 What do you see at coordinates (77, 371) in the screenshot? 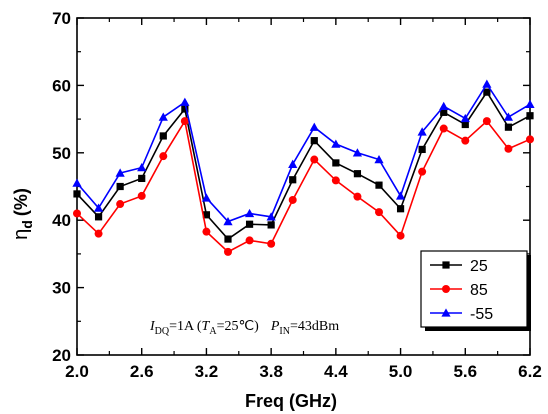
I see `x-tick-label: 2.0` at bounding box center [77, 371].